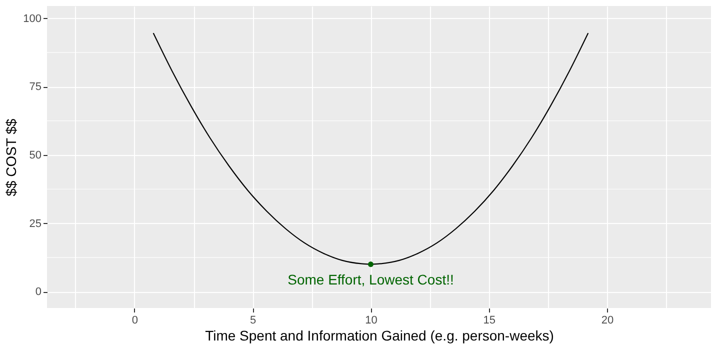 This screenshot has height=349, width=716. Describe the element at coordinates (371, 320) in the screenshot. I see `x-tick-label: 10` at that location.